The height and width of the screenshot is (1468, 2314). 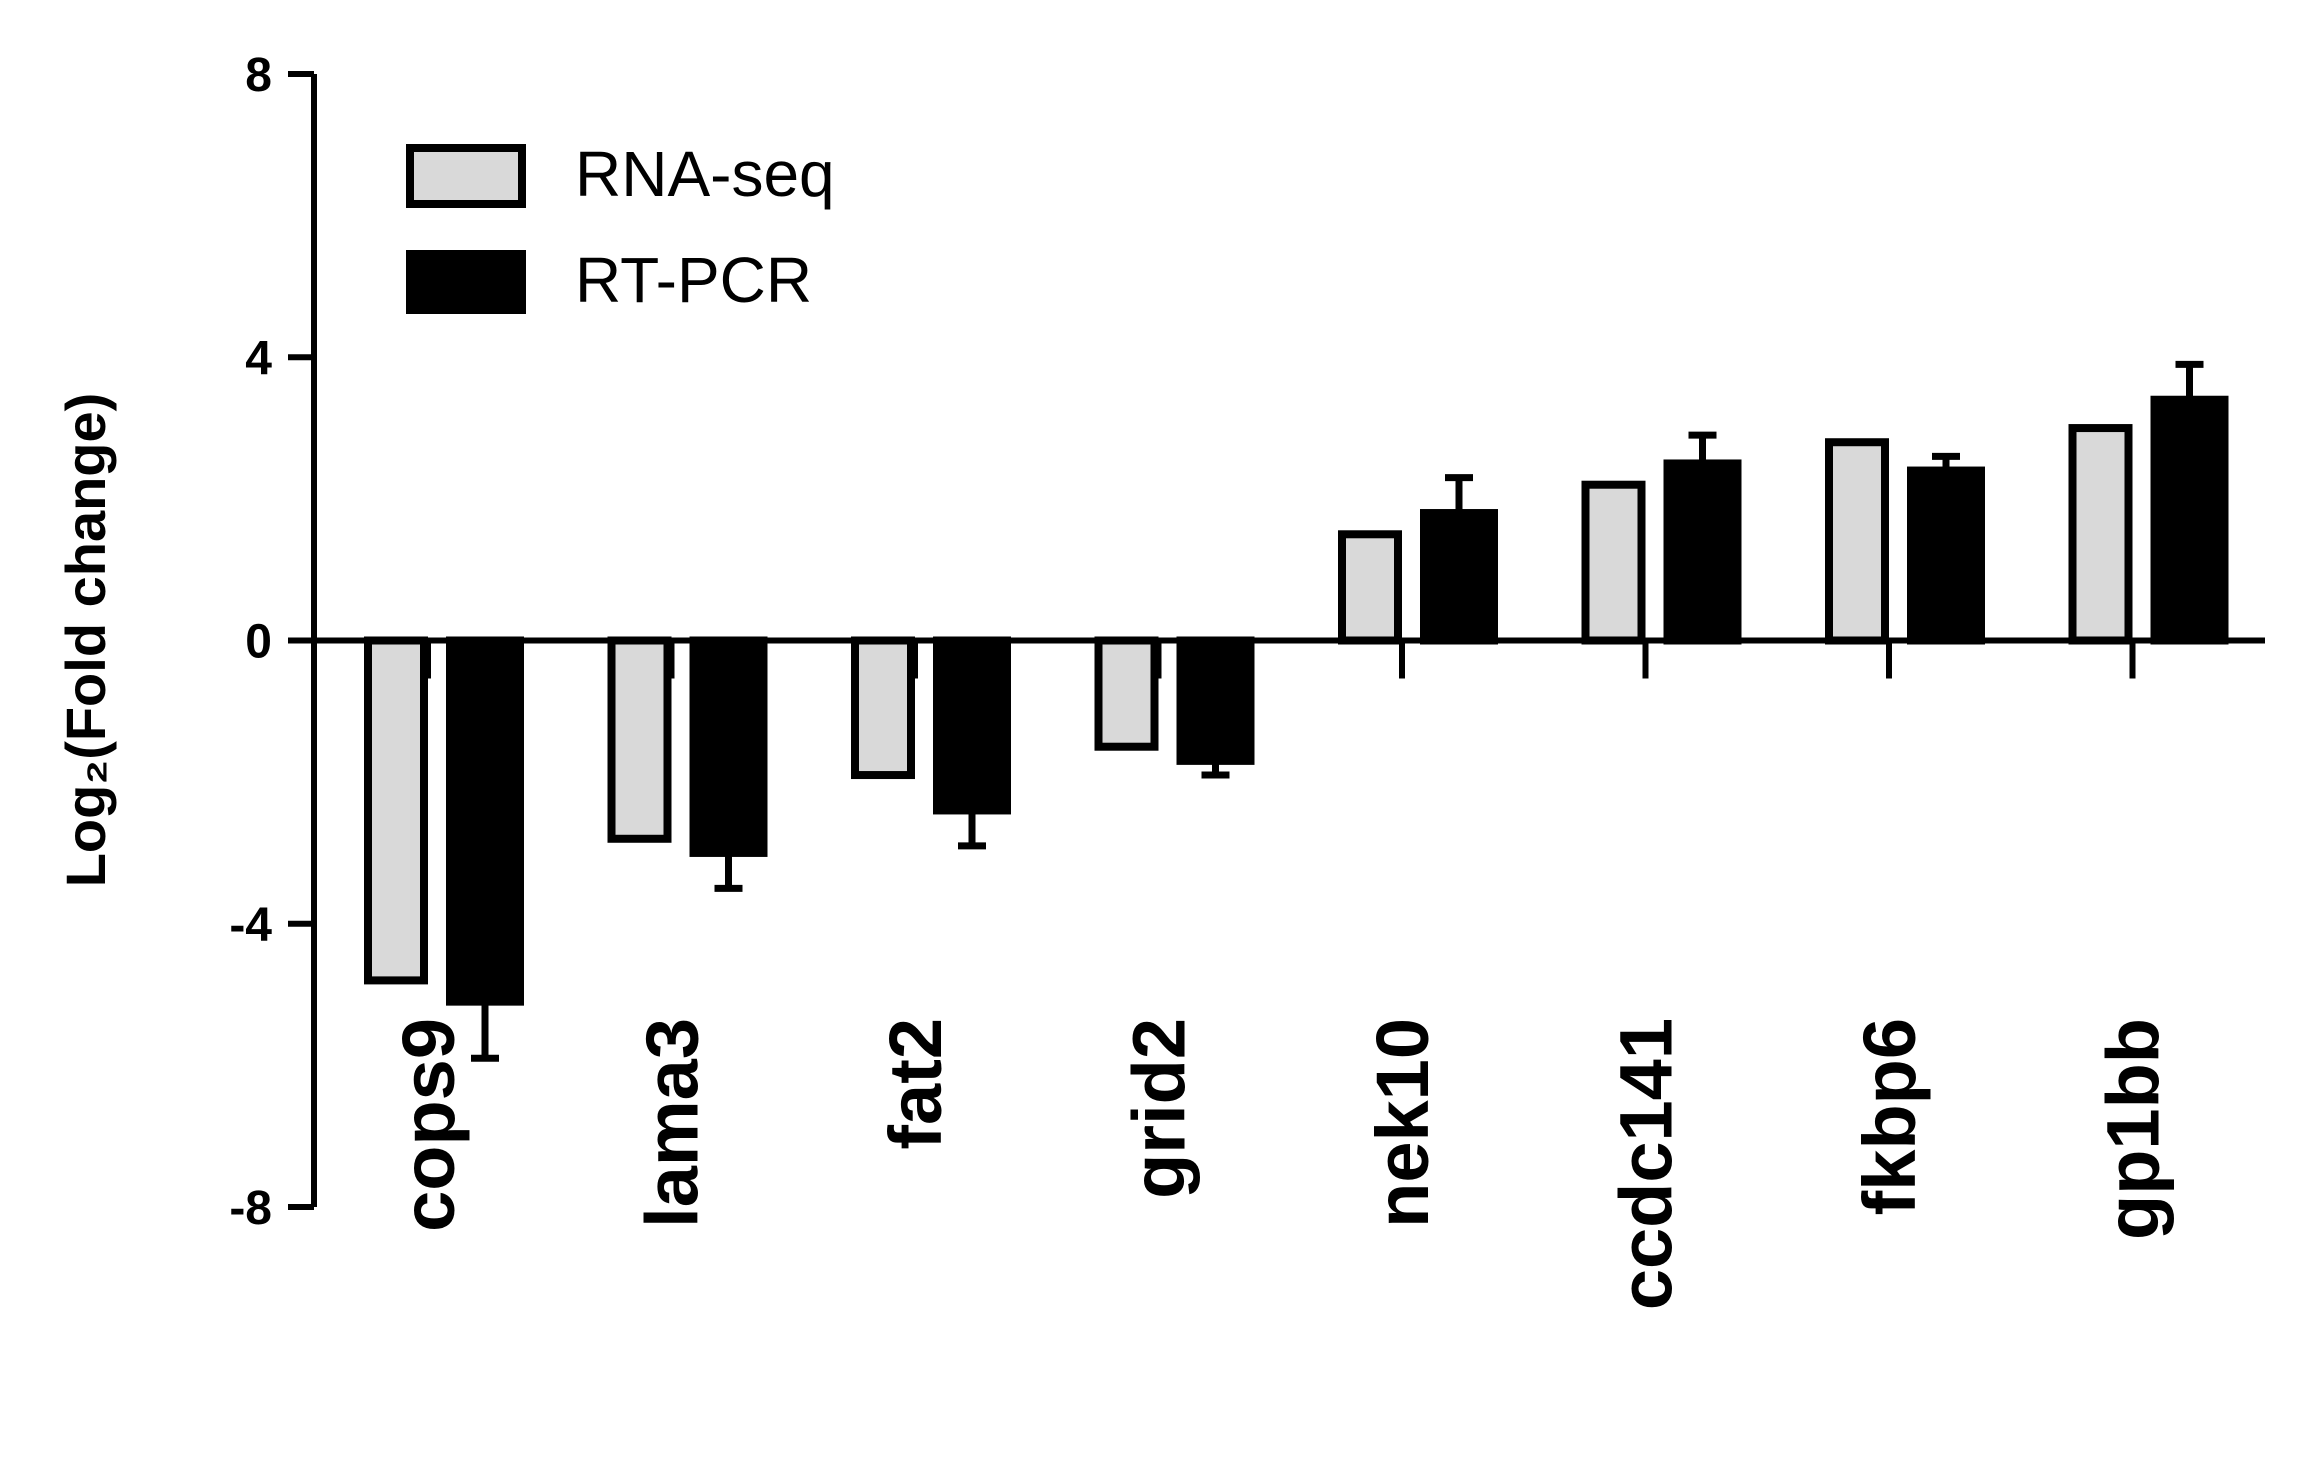 I want to click on y-tick-label: 8, so click(x=258, y=75).